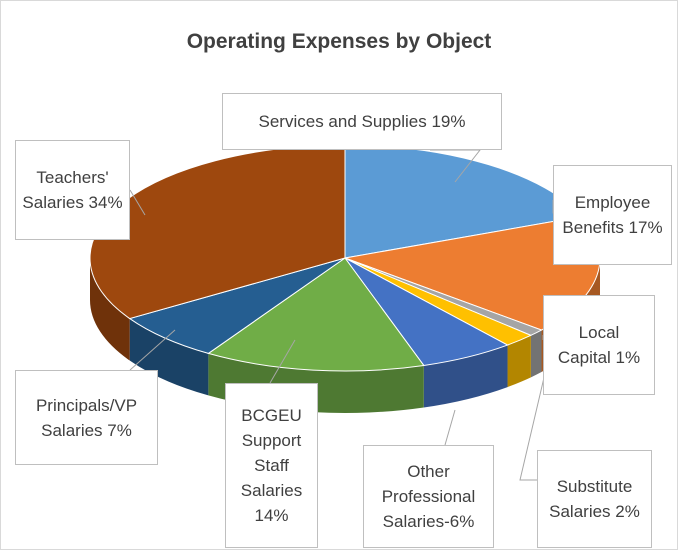  What do you see at coordinates (271, 465) in the screenshot?
I see `data-label: BCGEU Support Staff Salaries 14%` at bounding box center [271, 465].